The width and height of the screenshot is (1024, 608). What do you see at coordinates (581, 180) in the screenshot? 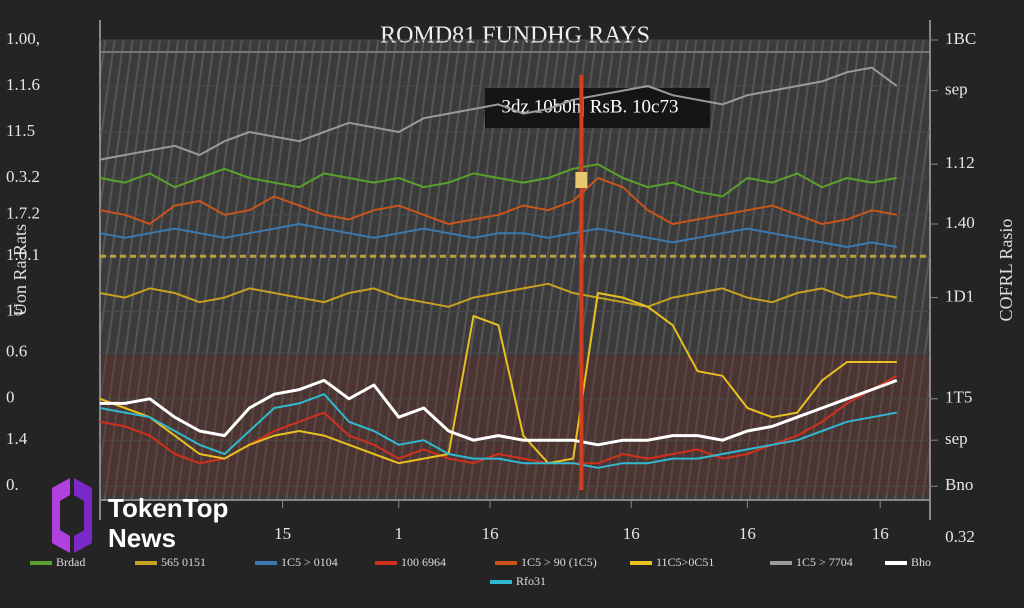
I see `marker-box` at bounding box center [581, 180].